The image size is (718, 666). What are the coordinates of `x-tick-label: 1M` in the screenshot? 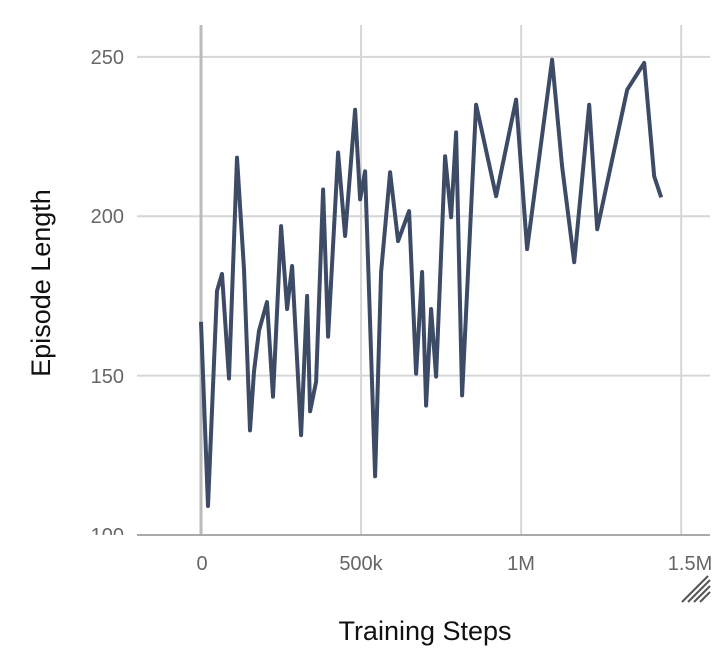 It's located at (521, 564).